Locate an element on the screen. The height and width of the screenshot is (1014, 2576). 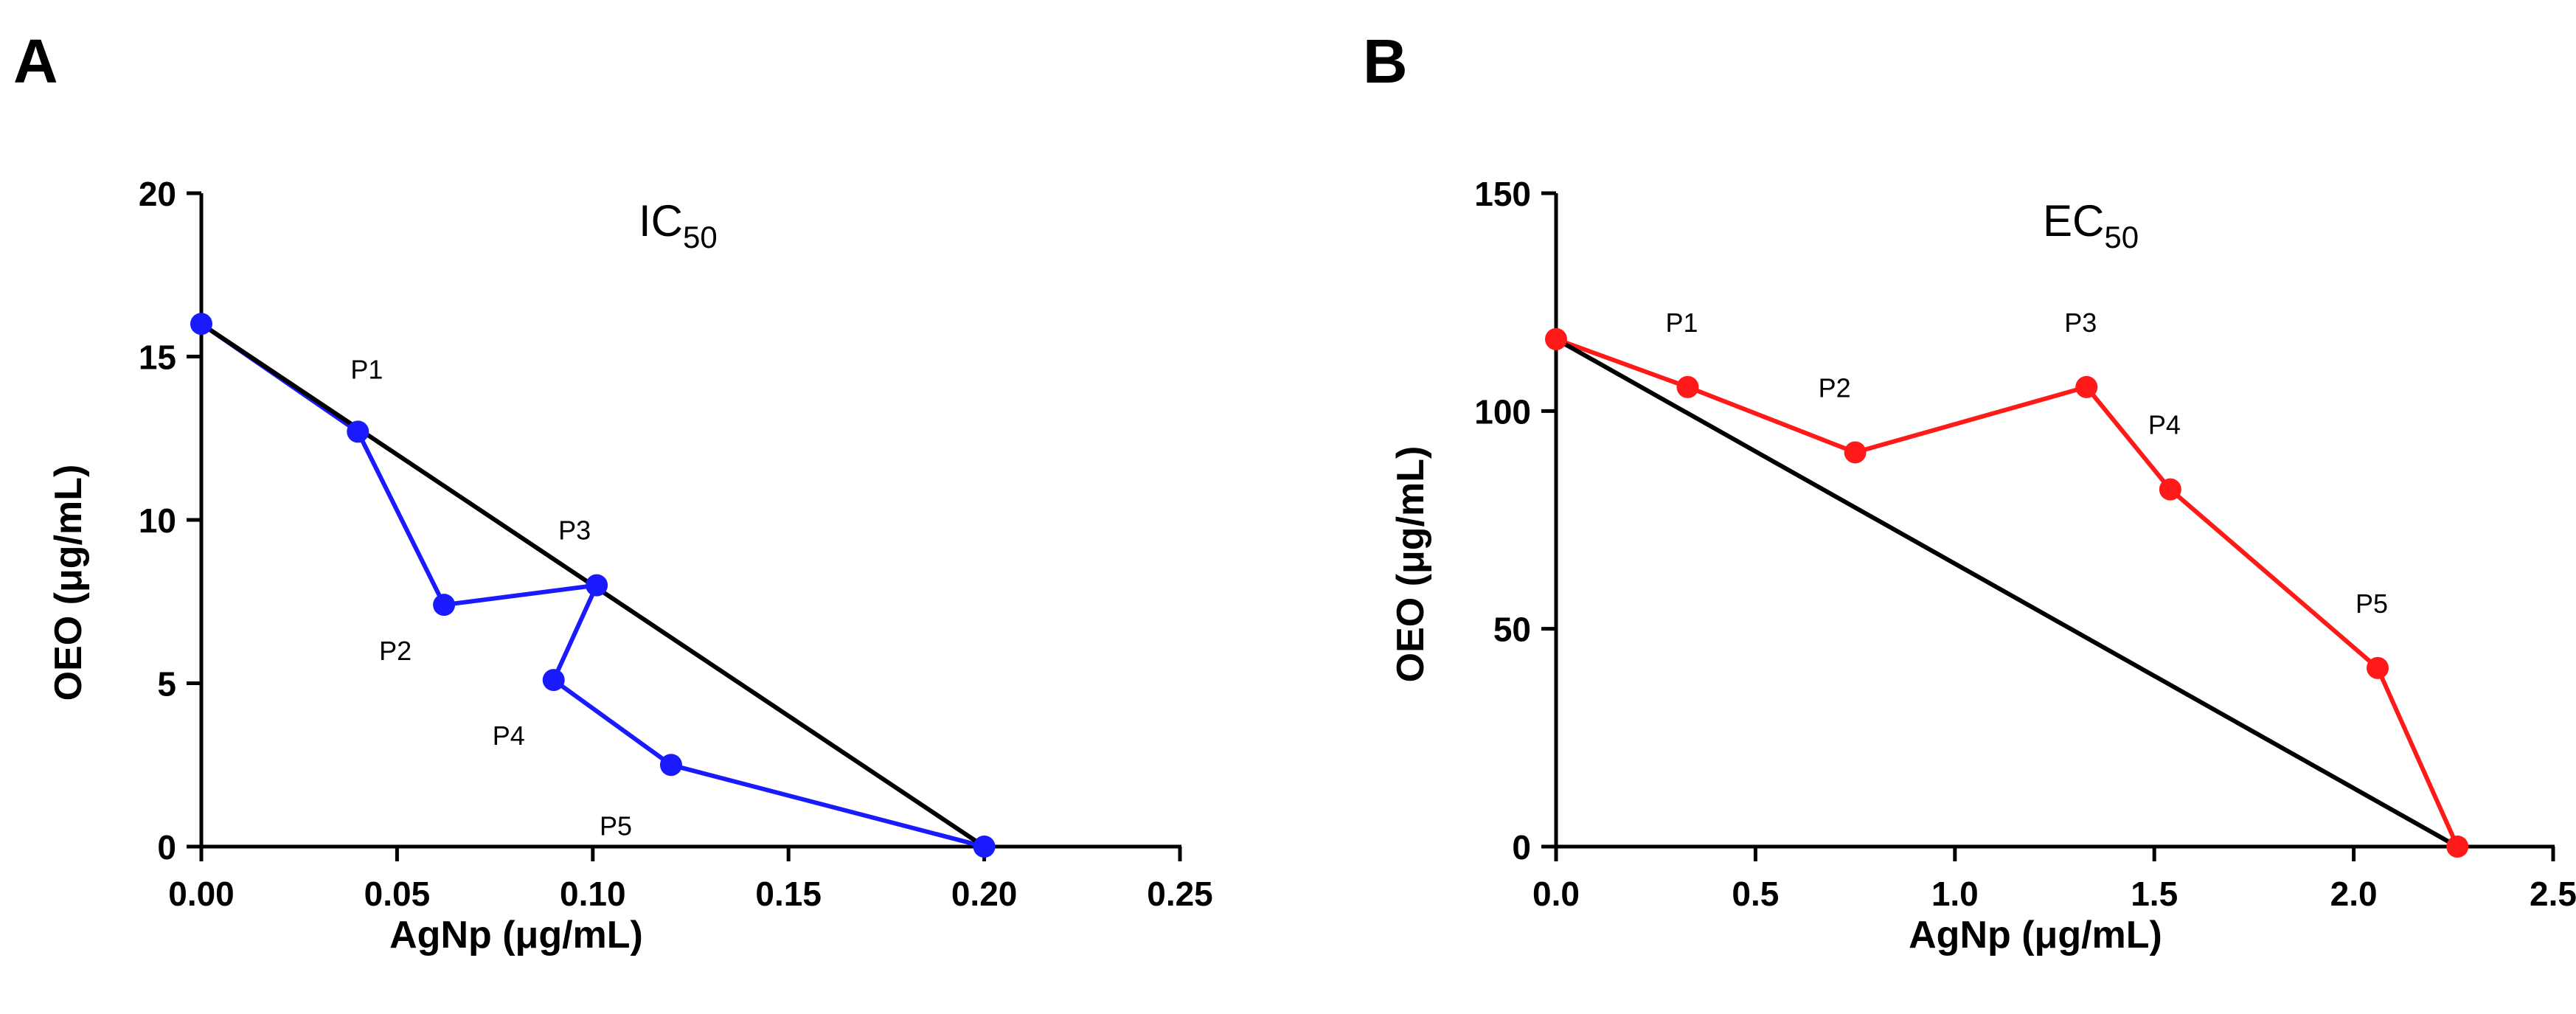
point-label-b: P5 is located at coordinates (2371, 603).